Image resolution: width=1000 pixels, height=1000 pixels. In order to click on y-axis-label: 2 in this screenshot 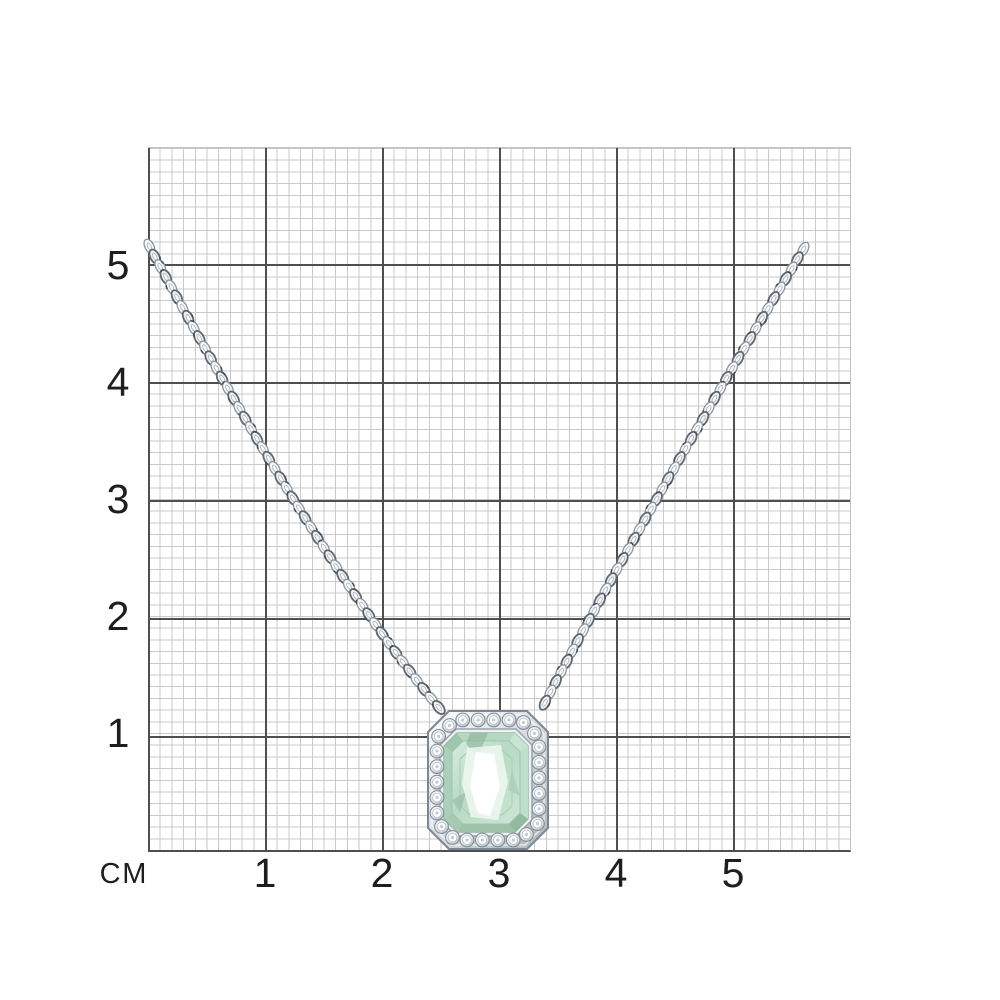, I will do `click(118, 616)`.